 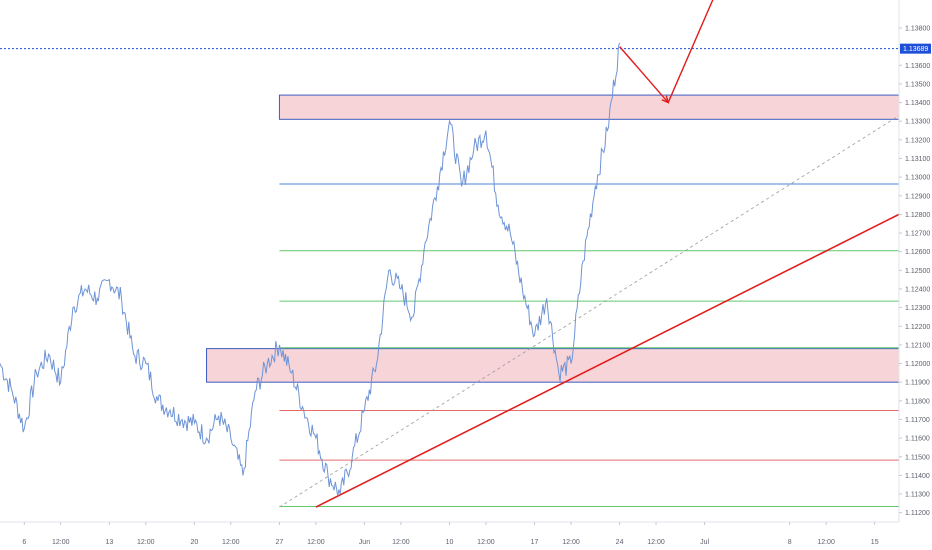 I want to click on y-tick-label: 1.11300, so click(x=917, y=495).